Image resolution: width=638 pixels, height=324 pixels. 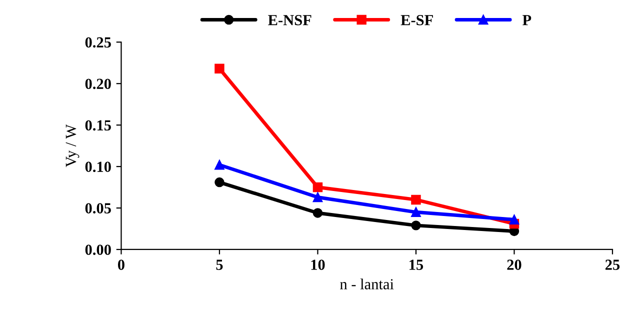 What do you see at coordinates (417, 265) in the screenshot?
I see `x-tick-label: 15` at bounding box center [417, 265].